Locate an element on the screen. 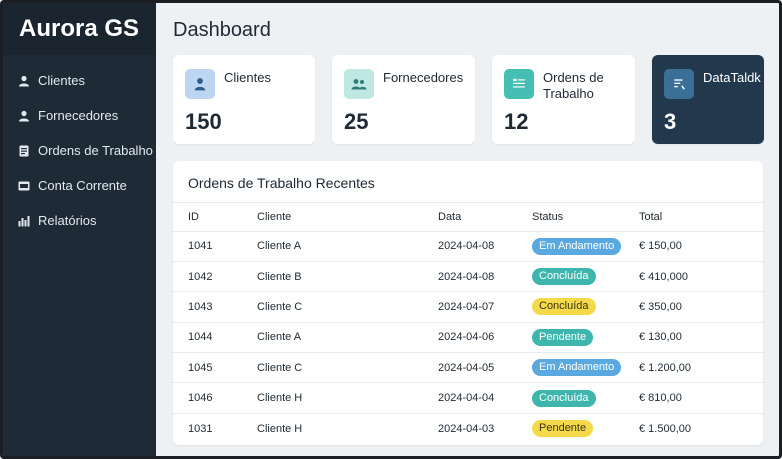 This screenshot has width=782, height=459. sidebar-item-ordens-de-trabalho: Ordens de Trabalho is located at coordinates (79, 150).